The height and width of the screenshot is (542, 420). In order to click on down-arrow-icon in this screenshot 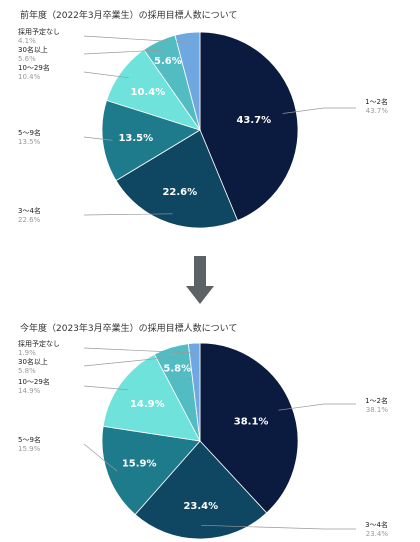, I will do `click(200, 280)`.